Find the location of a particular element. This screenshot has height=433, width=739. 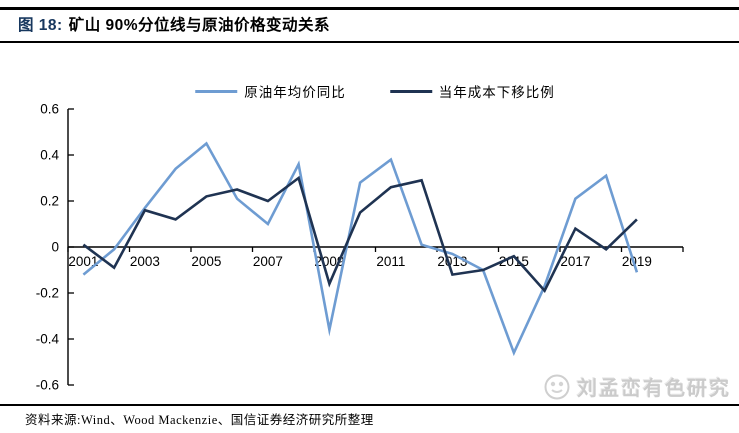

y-axis-label: -0.2 is located at coordinates (47, 293).